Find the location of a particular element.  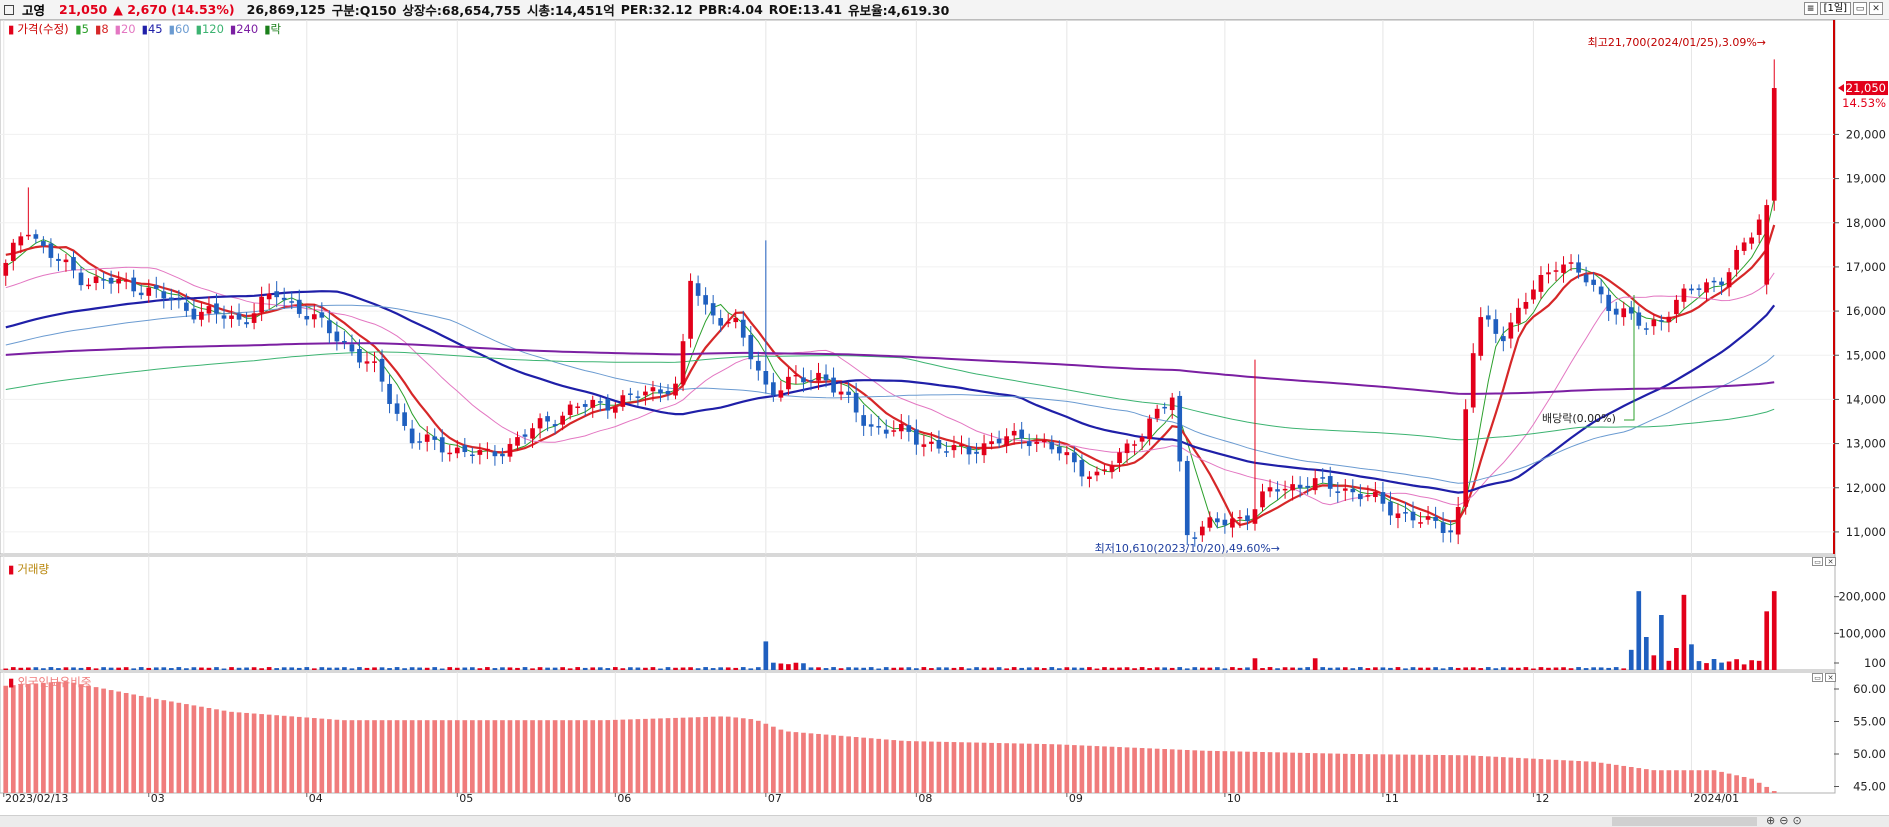

foreign-legend-label: 외국인보유비중 is located at coordinates (54, 682).